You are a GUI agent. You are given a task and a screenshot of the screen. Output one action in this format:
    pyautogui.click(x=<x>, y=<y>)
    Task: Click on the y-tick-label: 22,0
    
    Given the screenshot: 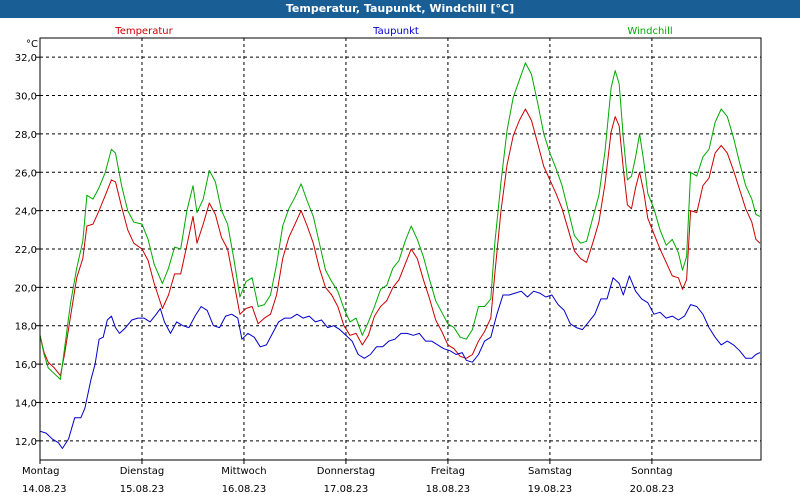 What is the action you would take?
    pyautogui.click(x=26, y=250)
    